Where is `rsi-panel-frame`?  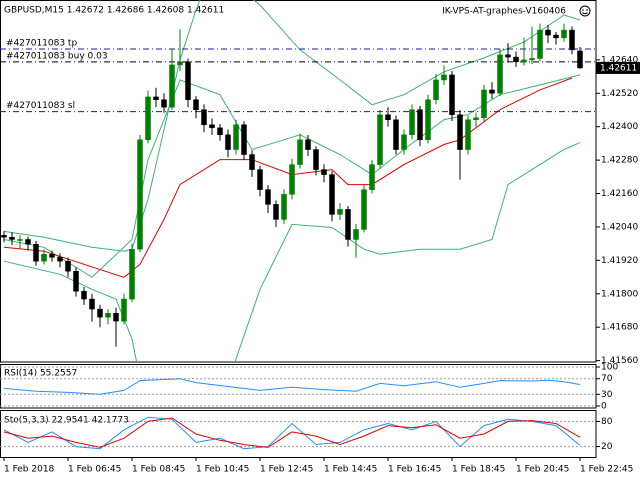
rsi-panel-frame is located at coordinates (298, 386).